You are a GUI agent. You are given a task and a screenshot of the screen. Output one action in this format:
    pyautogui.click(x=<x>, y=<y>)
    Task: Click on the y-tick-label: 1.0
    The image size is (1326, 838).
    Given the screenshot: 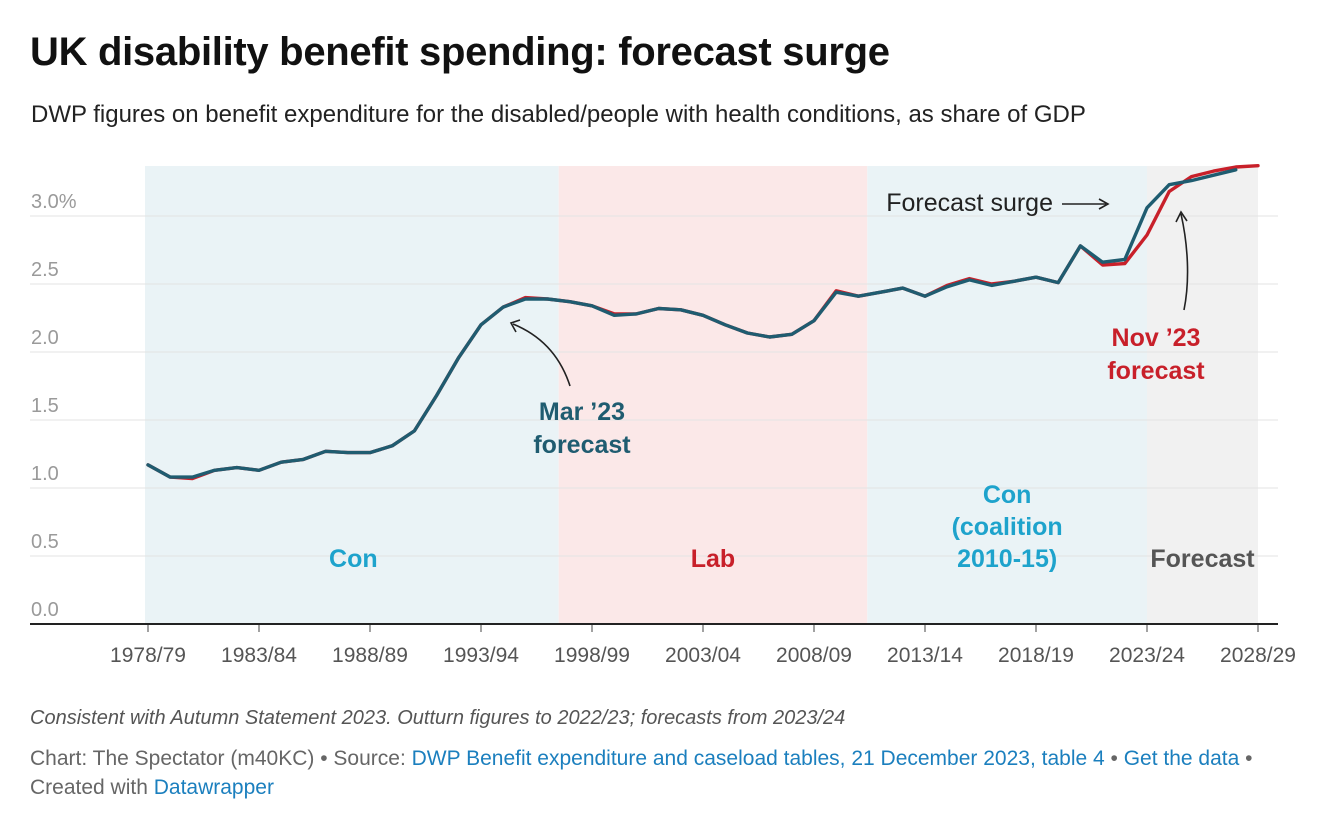 What is the action you would take?
    pyautogui.click(x=45, y=474)
    